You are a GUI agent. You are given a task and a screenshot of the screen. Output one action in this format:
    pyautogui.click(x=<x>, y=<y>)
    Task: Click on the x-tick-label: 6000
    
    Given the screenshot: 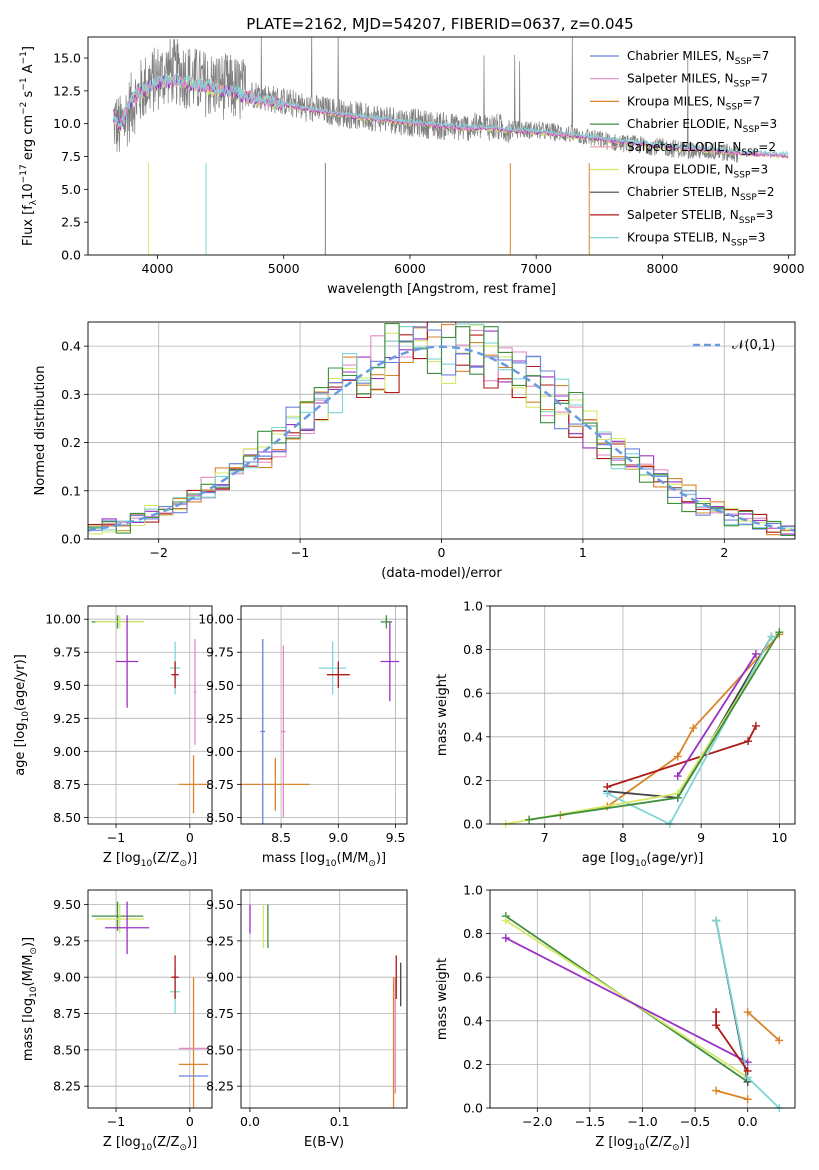 What is the action you would take?
    pyautogui.click(x=410, y=268)
    